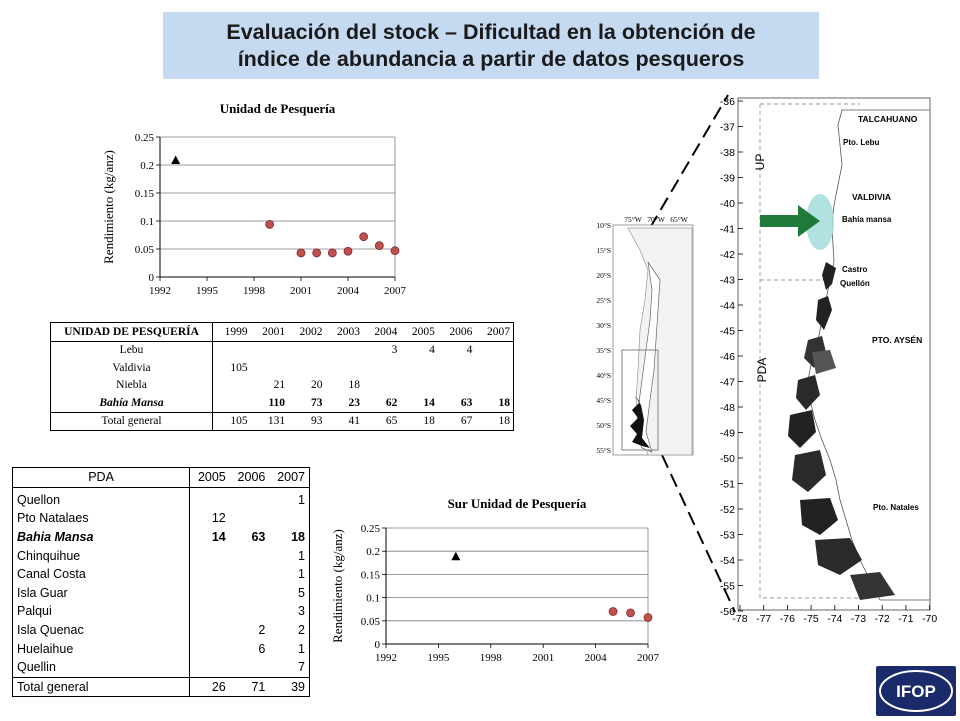 This screenshot has width=960, height=721. What do you see at coordinates (290, 687) in the screenshot?
I see `table-cell: 39` at bounding box center [290, 687].